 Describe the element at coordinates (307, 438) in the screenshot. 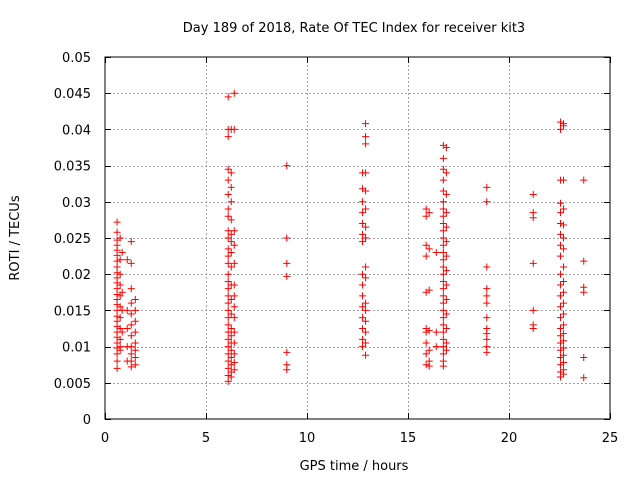

I see `x-tick-label: 10` at that location.